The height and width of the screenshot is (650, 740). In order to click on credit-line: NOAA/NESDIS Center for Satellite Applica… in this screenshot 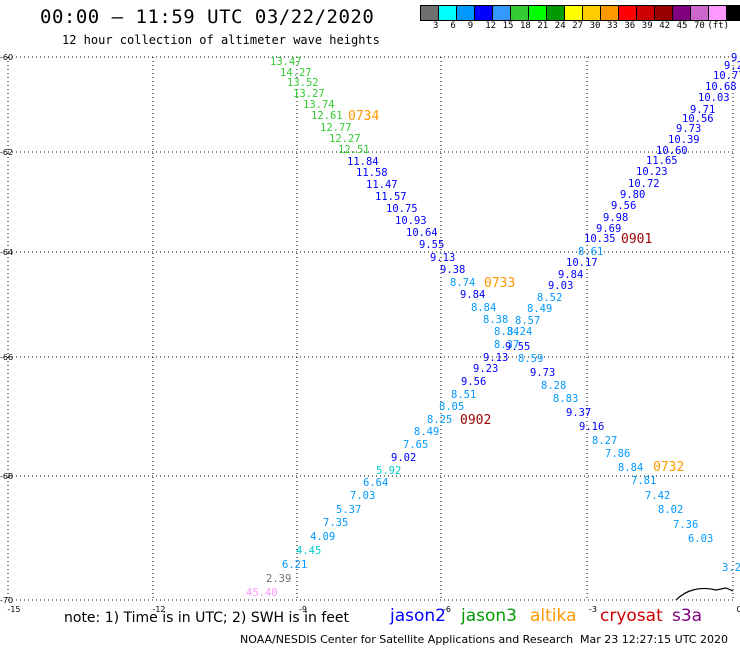, I will do `click(407, 639)`.